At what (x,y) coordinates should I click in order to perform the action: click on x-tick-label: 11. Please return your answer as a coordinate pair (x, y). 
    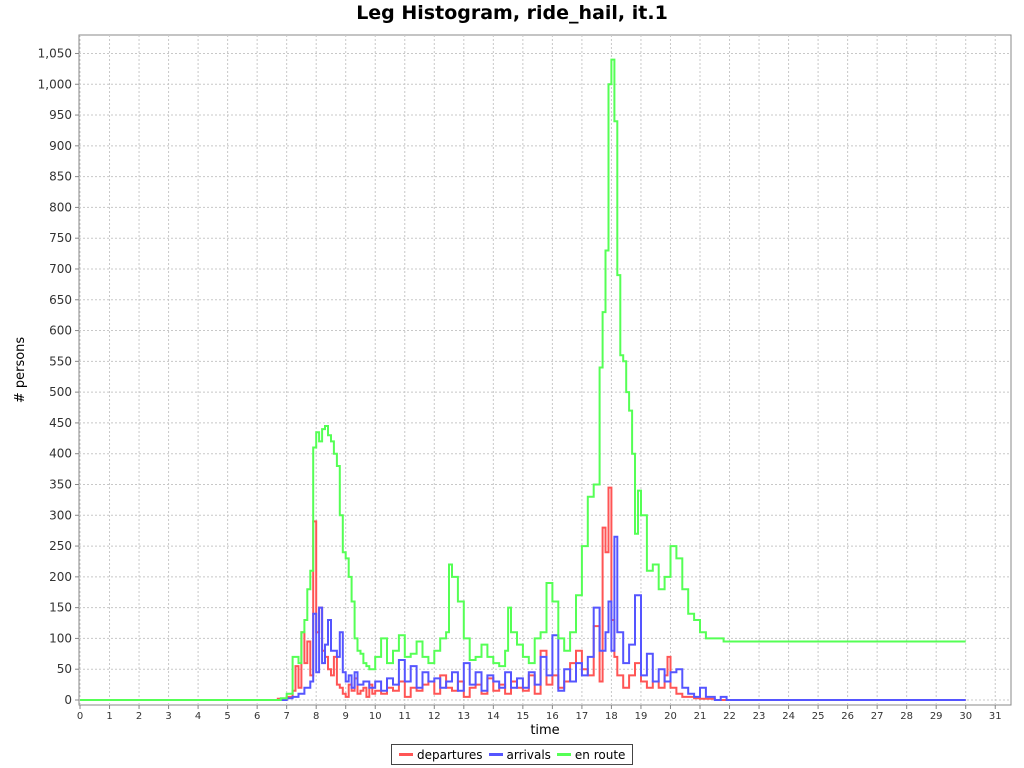
    Looking at the image, I should click on (404, 716).